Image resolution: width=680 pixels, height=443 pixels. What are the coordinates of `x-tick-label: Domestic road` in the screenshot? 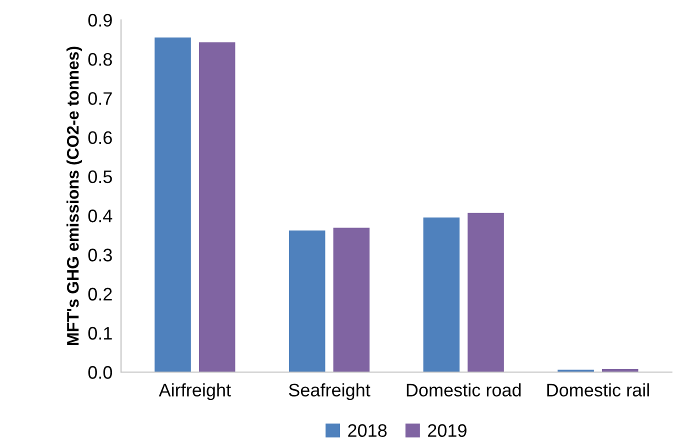 It's located at (463, 389).